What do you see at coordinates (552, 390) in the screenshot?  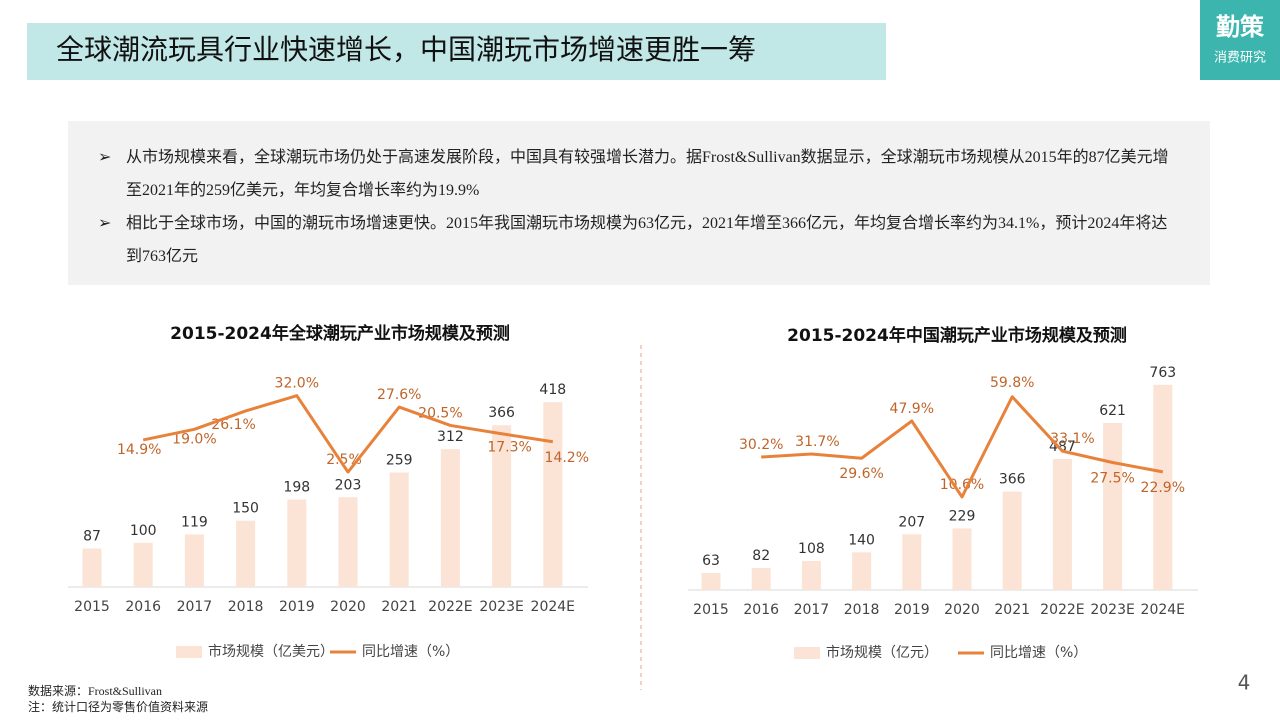 I see `bar-label: 418` at bounding box center [552, 390].